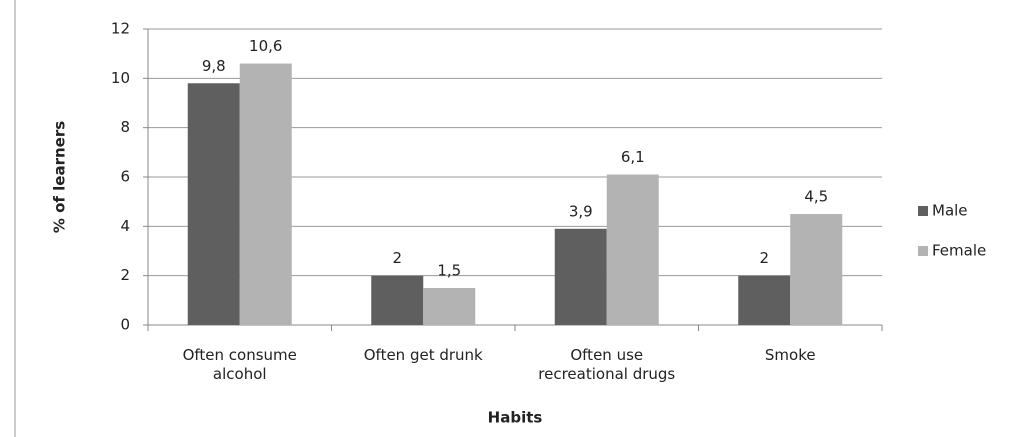 The image size is (1014, 437). What do you see at coordinates (125, 275) in the screenshot?
I see `y-tick-label: 2` at bounding box center [125, 275].